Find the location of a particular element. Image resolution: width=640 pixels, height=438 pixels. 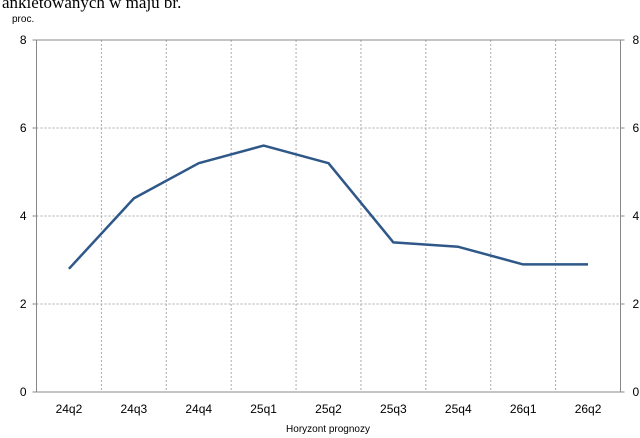

x-tick-label: 25q4 is located at coordinates (458, 409).